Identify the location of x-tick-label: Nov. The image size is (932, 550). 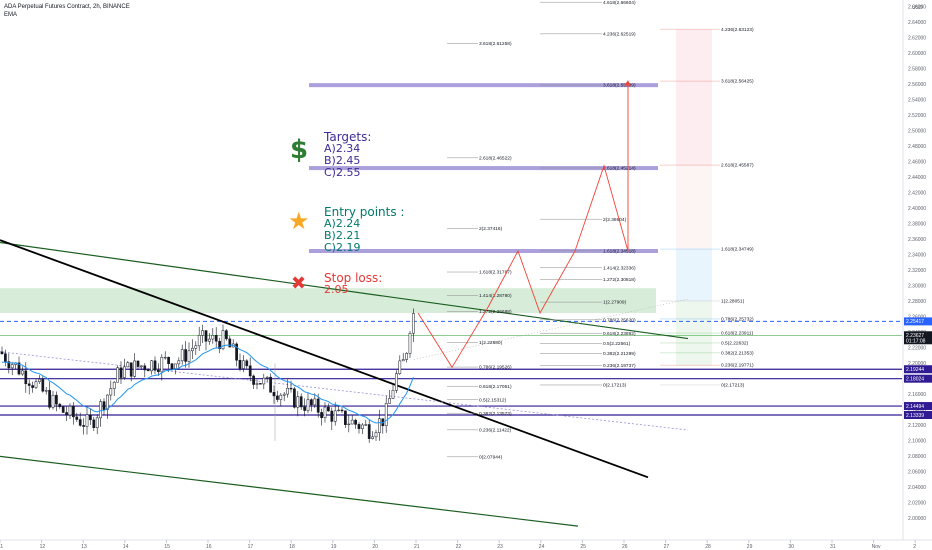
(876, 547).